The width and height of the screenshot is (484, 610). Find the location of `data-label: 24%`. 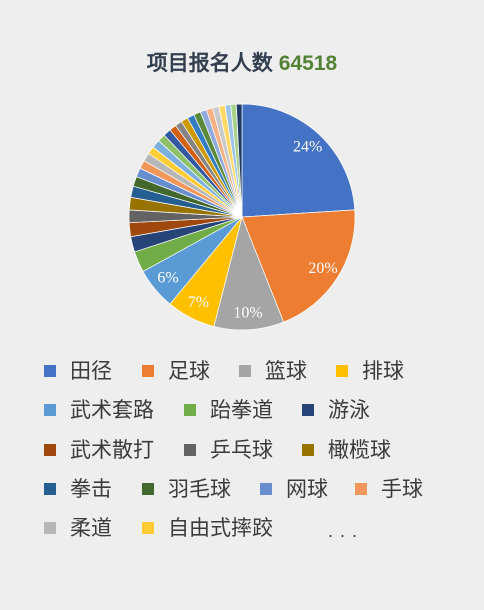

data-label: 24% is located at coordinates (307, 147).